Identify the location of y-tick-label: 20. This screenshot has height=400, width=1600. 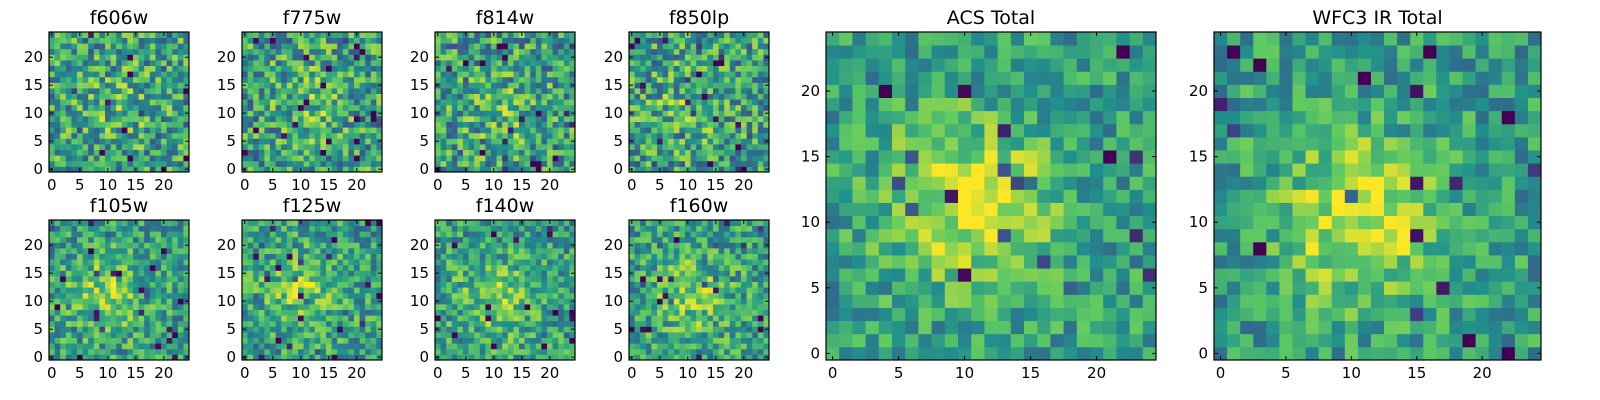
(33, 245).